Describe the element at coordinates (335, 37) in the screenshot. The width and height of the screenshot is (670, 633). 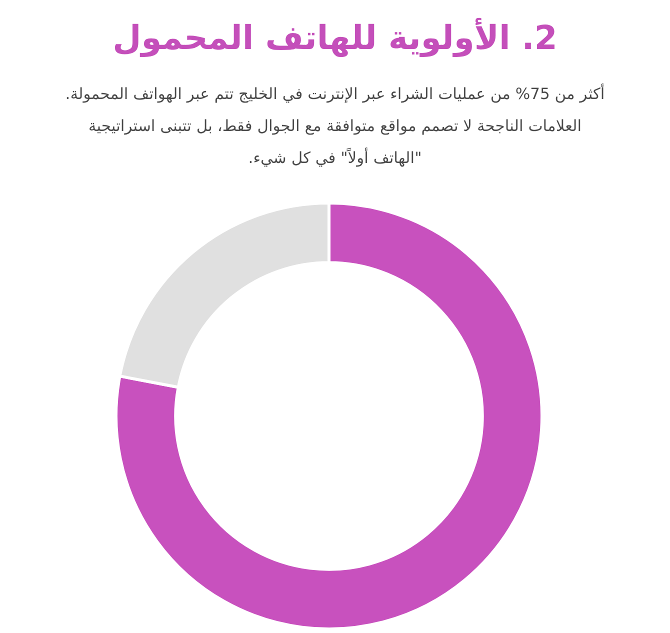
I see `title: 2. الأولوية للهاتف المحمول` at that location.